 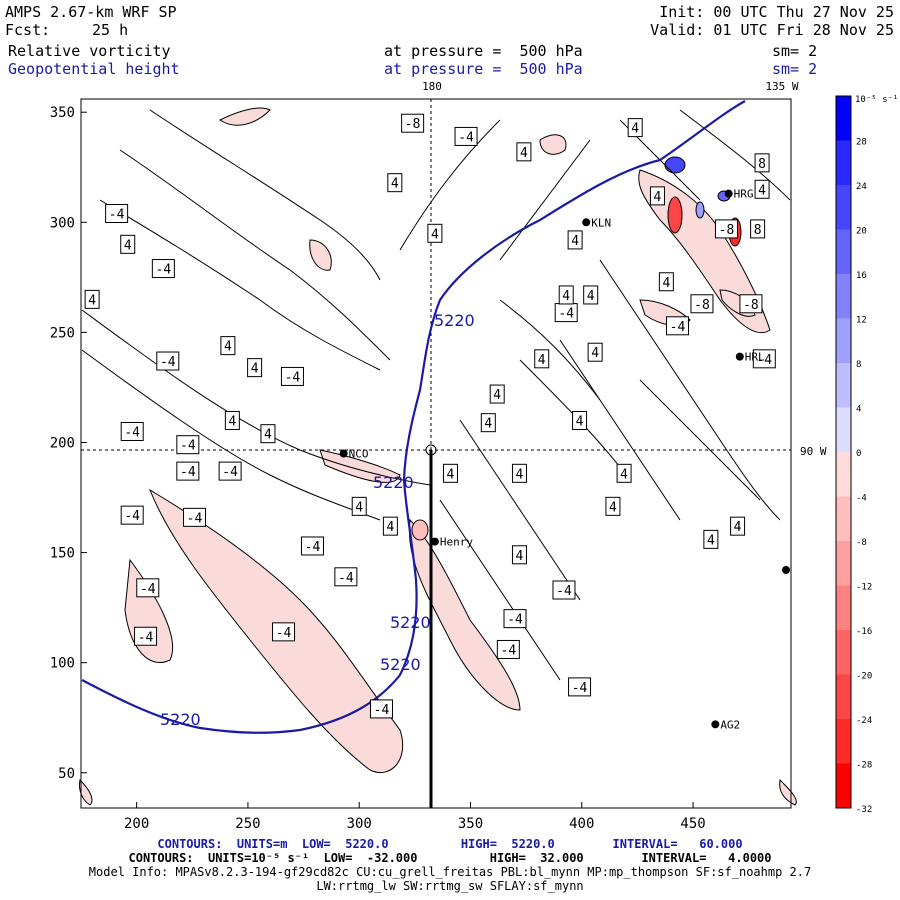 I want to click on field-vorticity-name: Relative vorticity, so click(x=89, y=51).